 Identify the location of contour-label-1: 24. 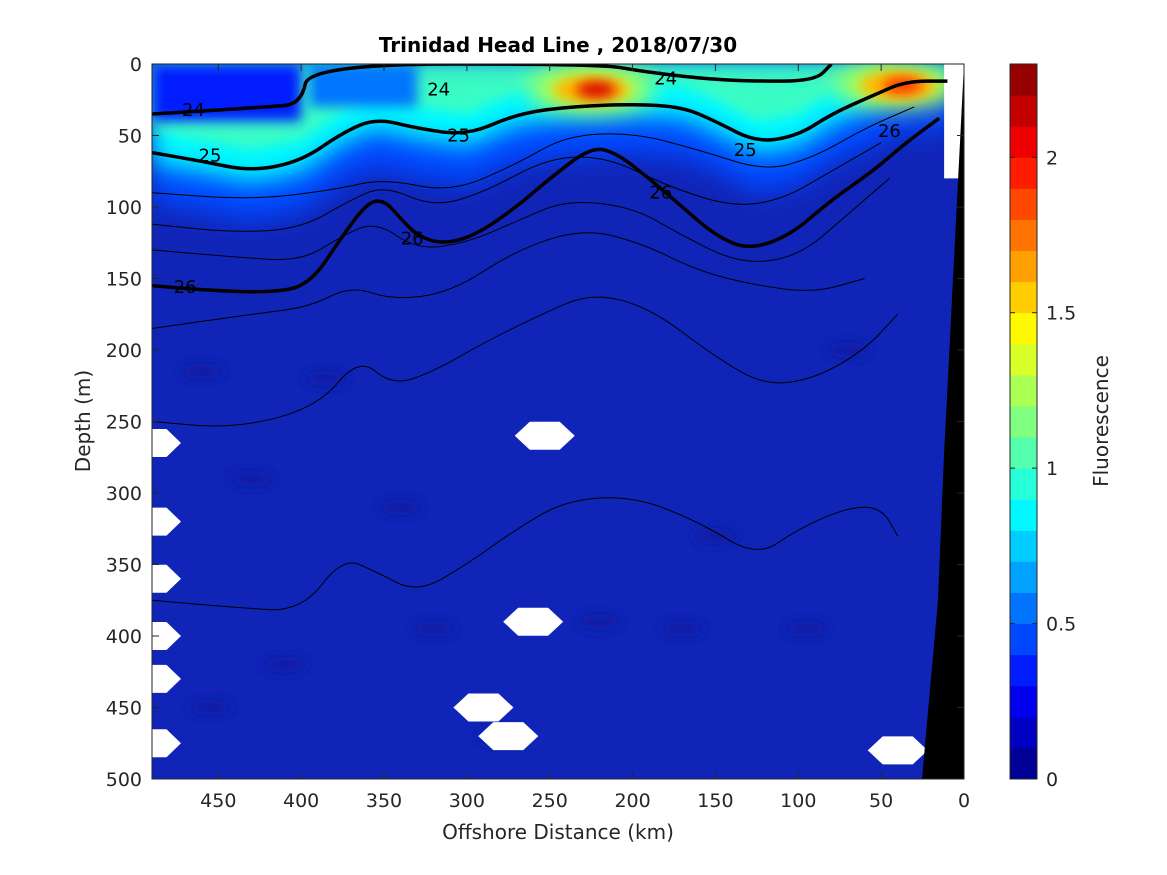
(438, 90).